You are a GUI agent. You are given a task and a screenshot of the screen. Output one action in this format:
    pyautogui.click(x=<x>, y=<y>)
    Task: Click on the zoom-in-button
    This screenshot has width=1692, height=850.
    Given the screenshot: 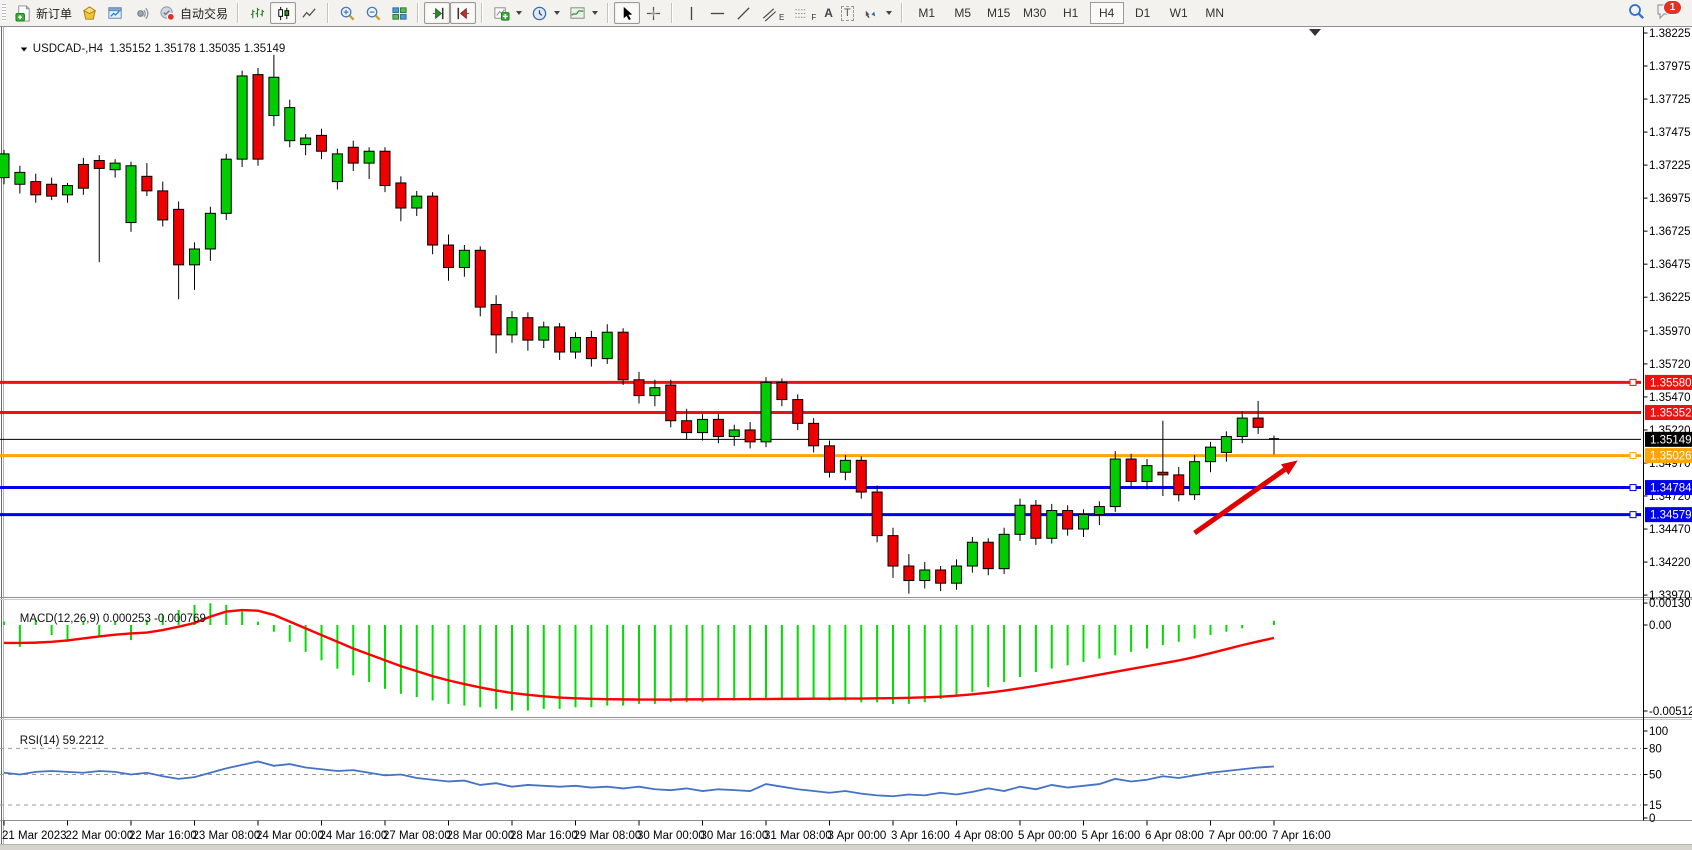 What is the action you would take?
    pyautogui.click(x=347, y=13)
    